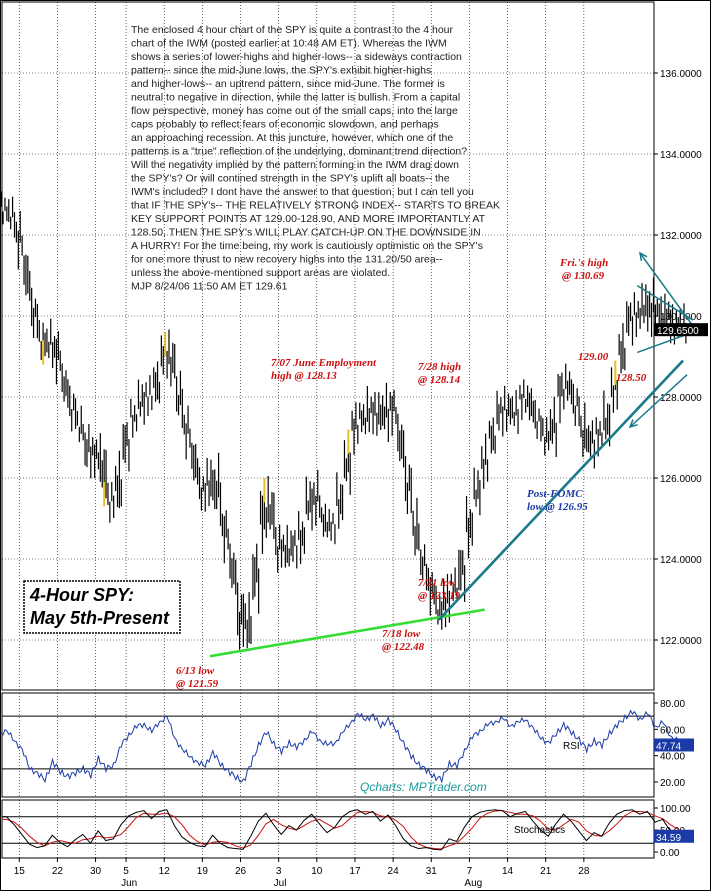  I want to click on annotation-613-low-1: 6/13 low, so click(195, 671).